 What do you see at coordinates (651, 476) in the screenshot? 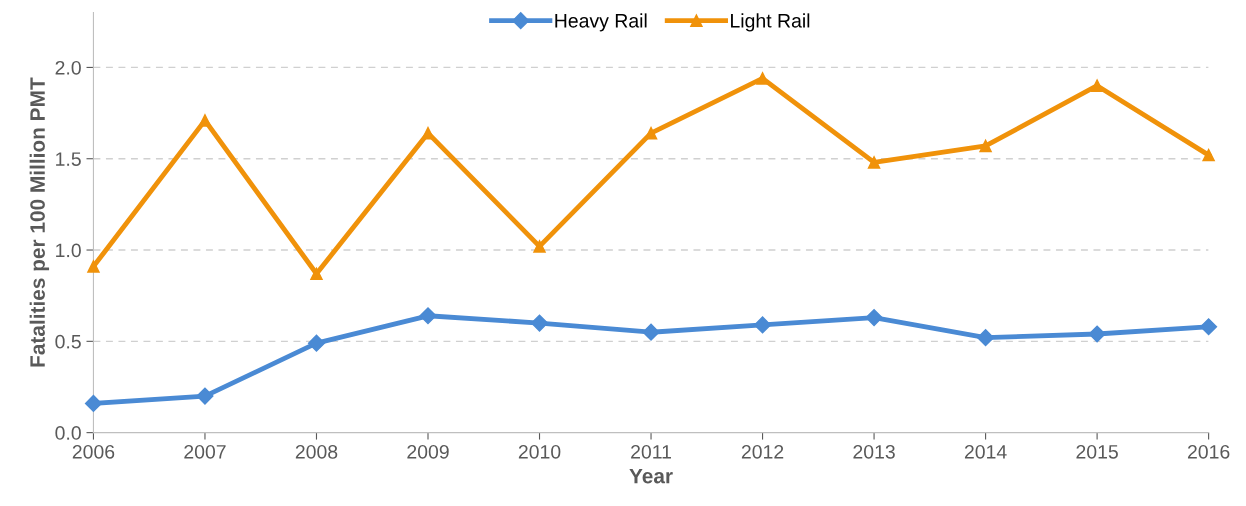
I see `x-axis-title: Year` at bounding box center [651, 476].